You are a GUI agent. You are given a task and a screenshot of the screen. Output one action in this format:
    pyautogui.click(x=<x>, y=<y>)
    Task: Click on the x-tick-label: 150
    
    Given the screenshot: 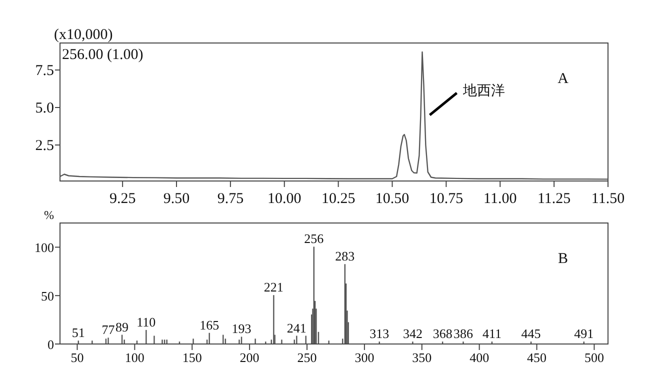 What is the action you would take?
    pyautogui.click(x=192, y=357)
    